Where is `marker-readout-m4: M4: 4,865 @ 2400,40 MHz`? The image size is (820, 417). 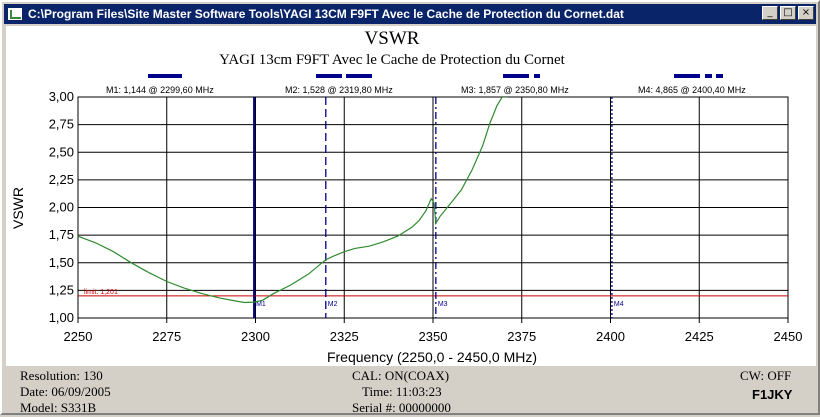
marker-readout-m4: M4: 4,865 @ 2400,40 MHz is located at coordinates (692, 90).